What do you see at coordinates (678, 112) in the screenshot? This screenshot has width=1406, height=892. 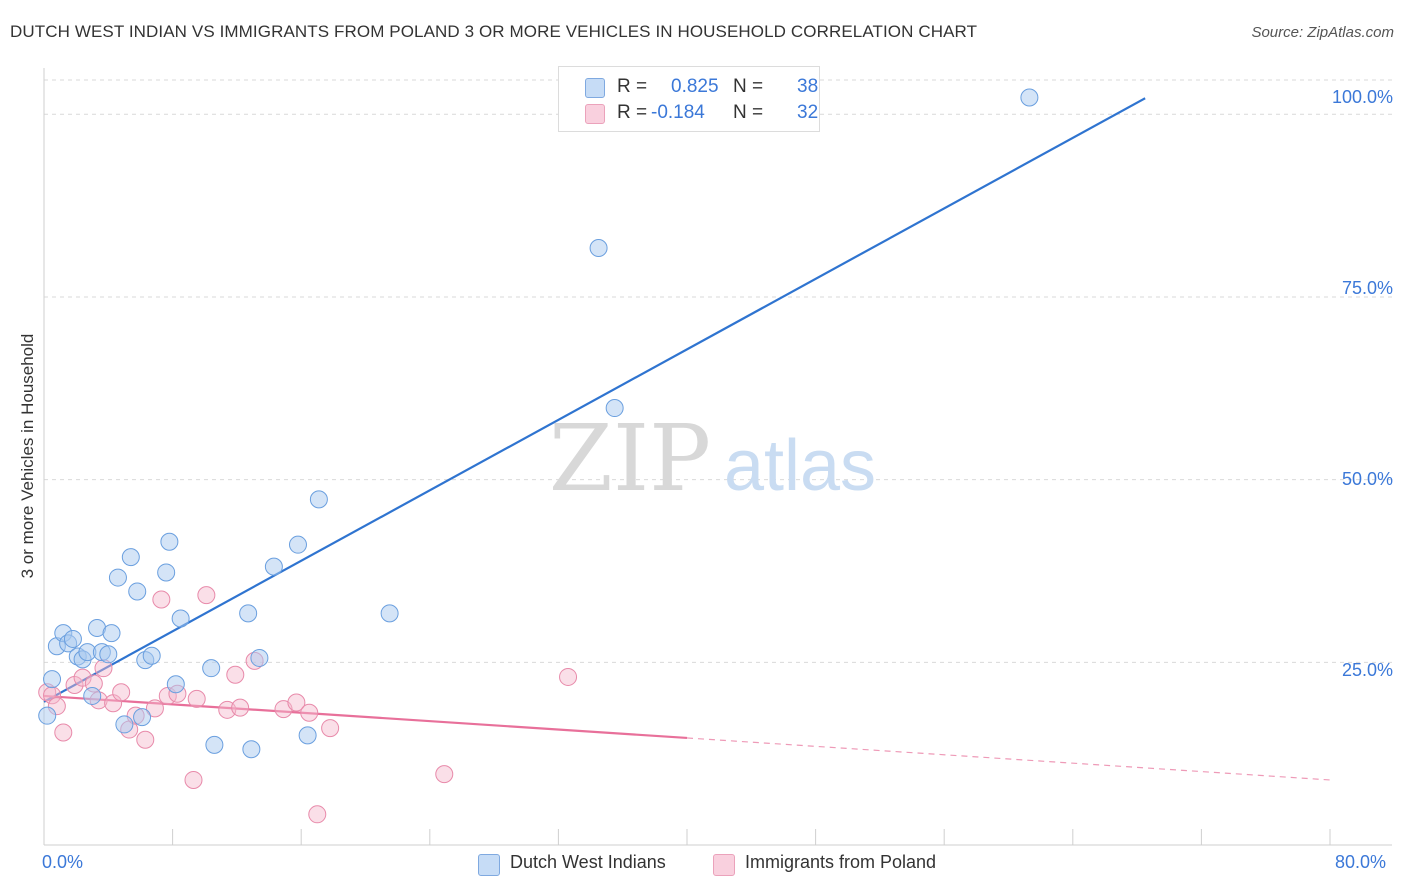 I see `r-value: -0.184` at bounding box center [678, 112].